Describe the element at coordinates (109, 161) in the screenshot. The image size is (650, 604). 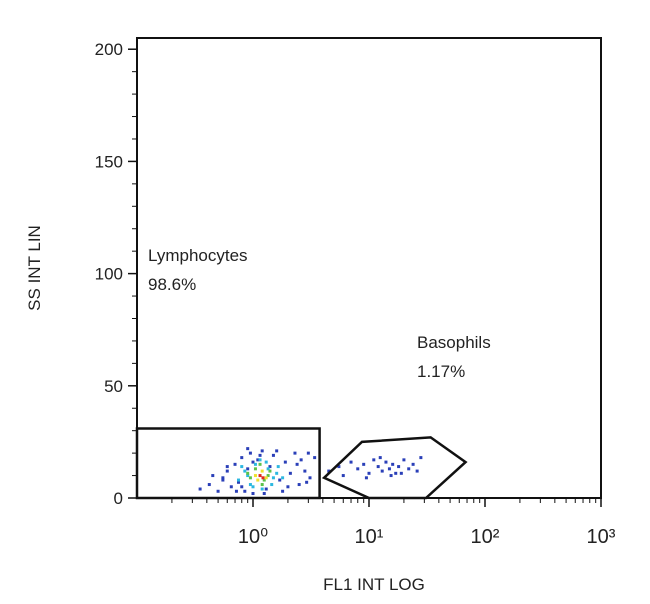
I see `y-tick-label: 150` at that location.